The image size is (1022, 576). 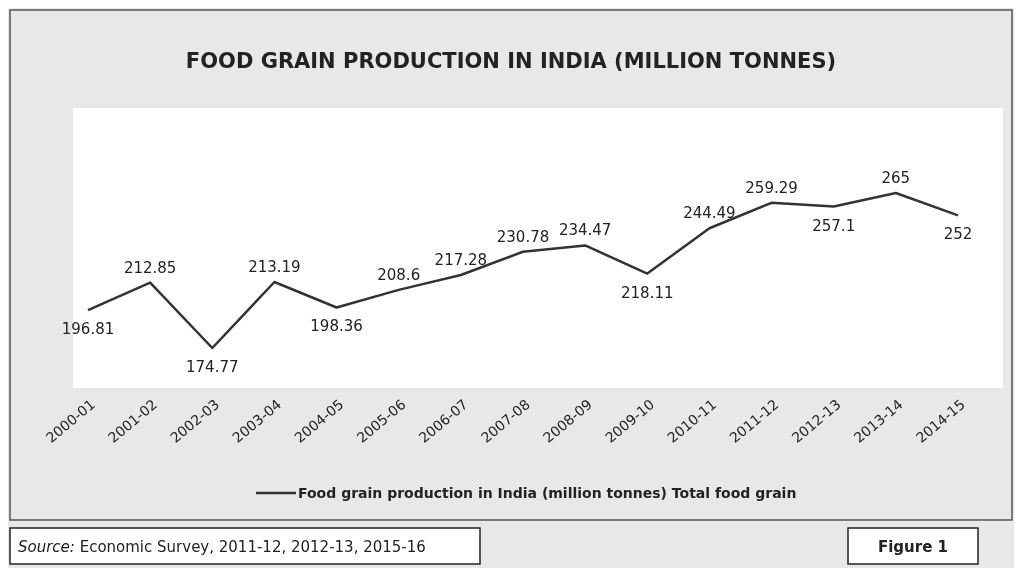 I want to click on data-label: 212.85, so click(x=150, y=267).